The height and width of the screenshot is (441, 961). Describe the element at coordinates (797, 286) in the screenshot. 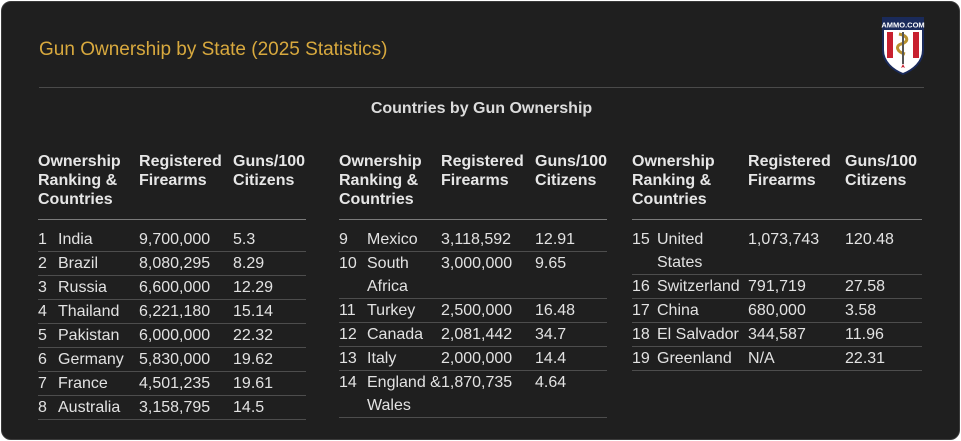

I see `table-cell: 791,719` at that location.